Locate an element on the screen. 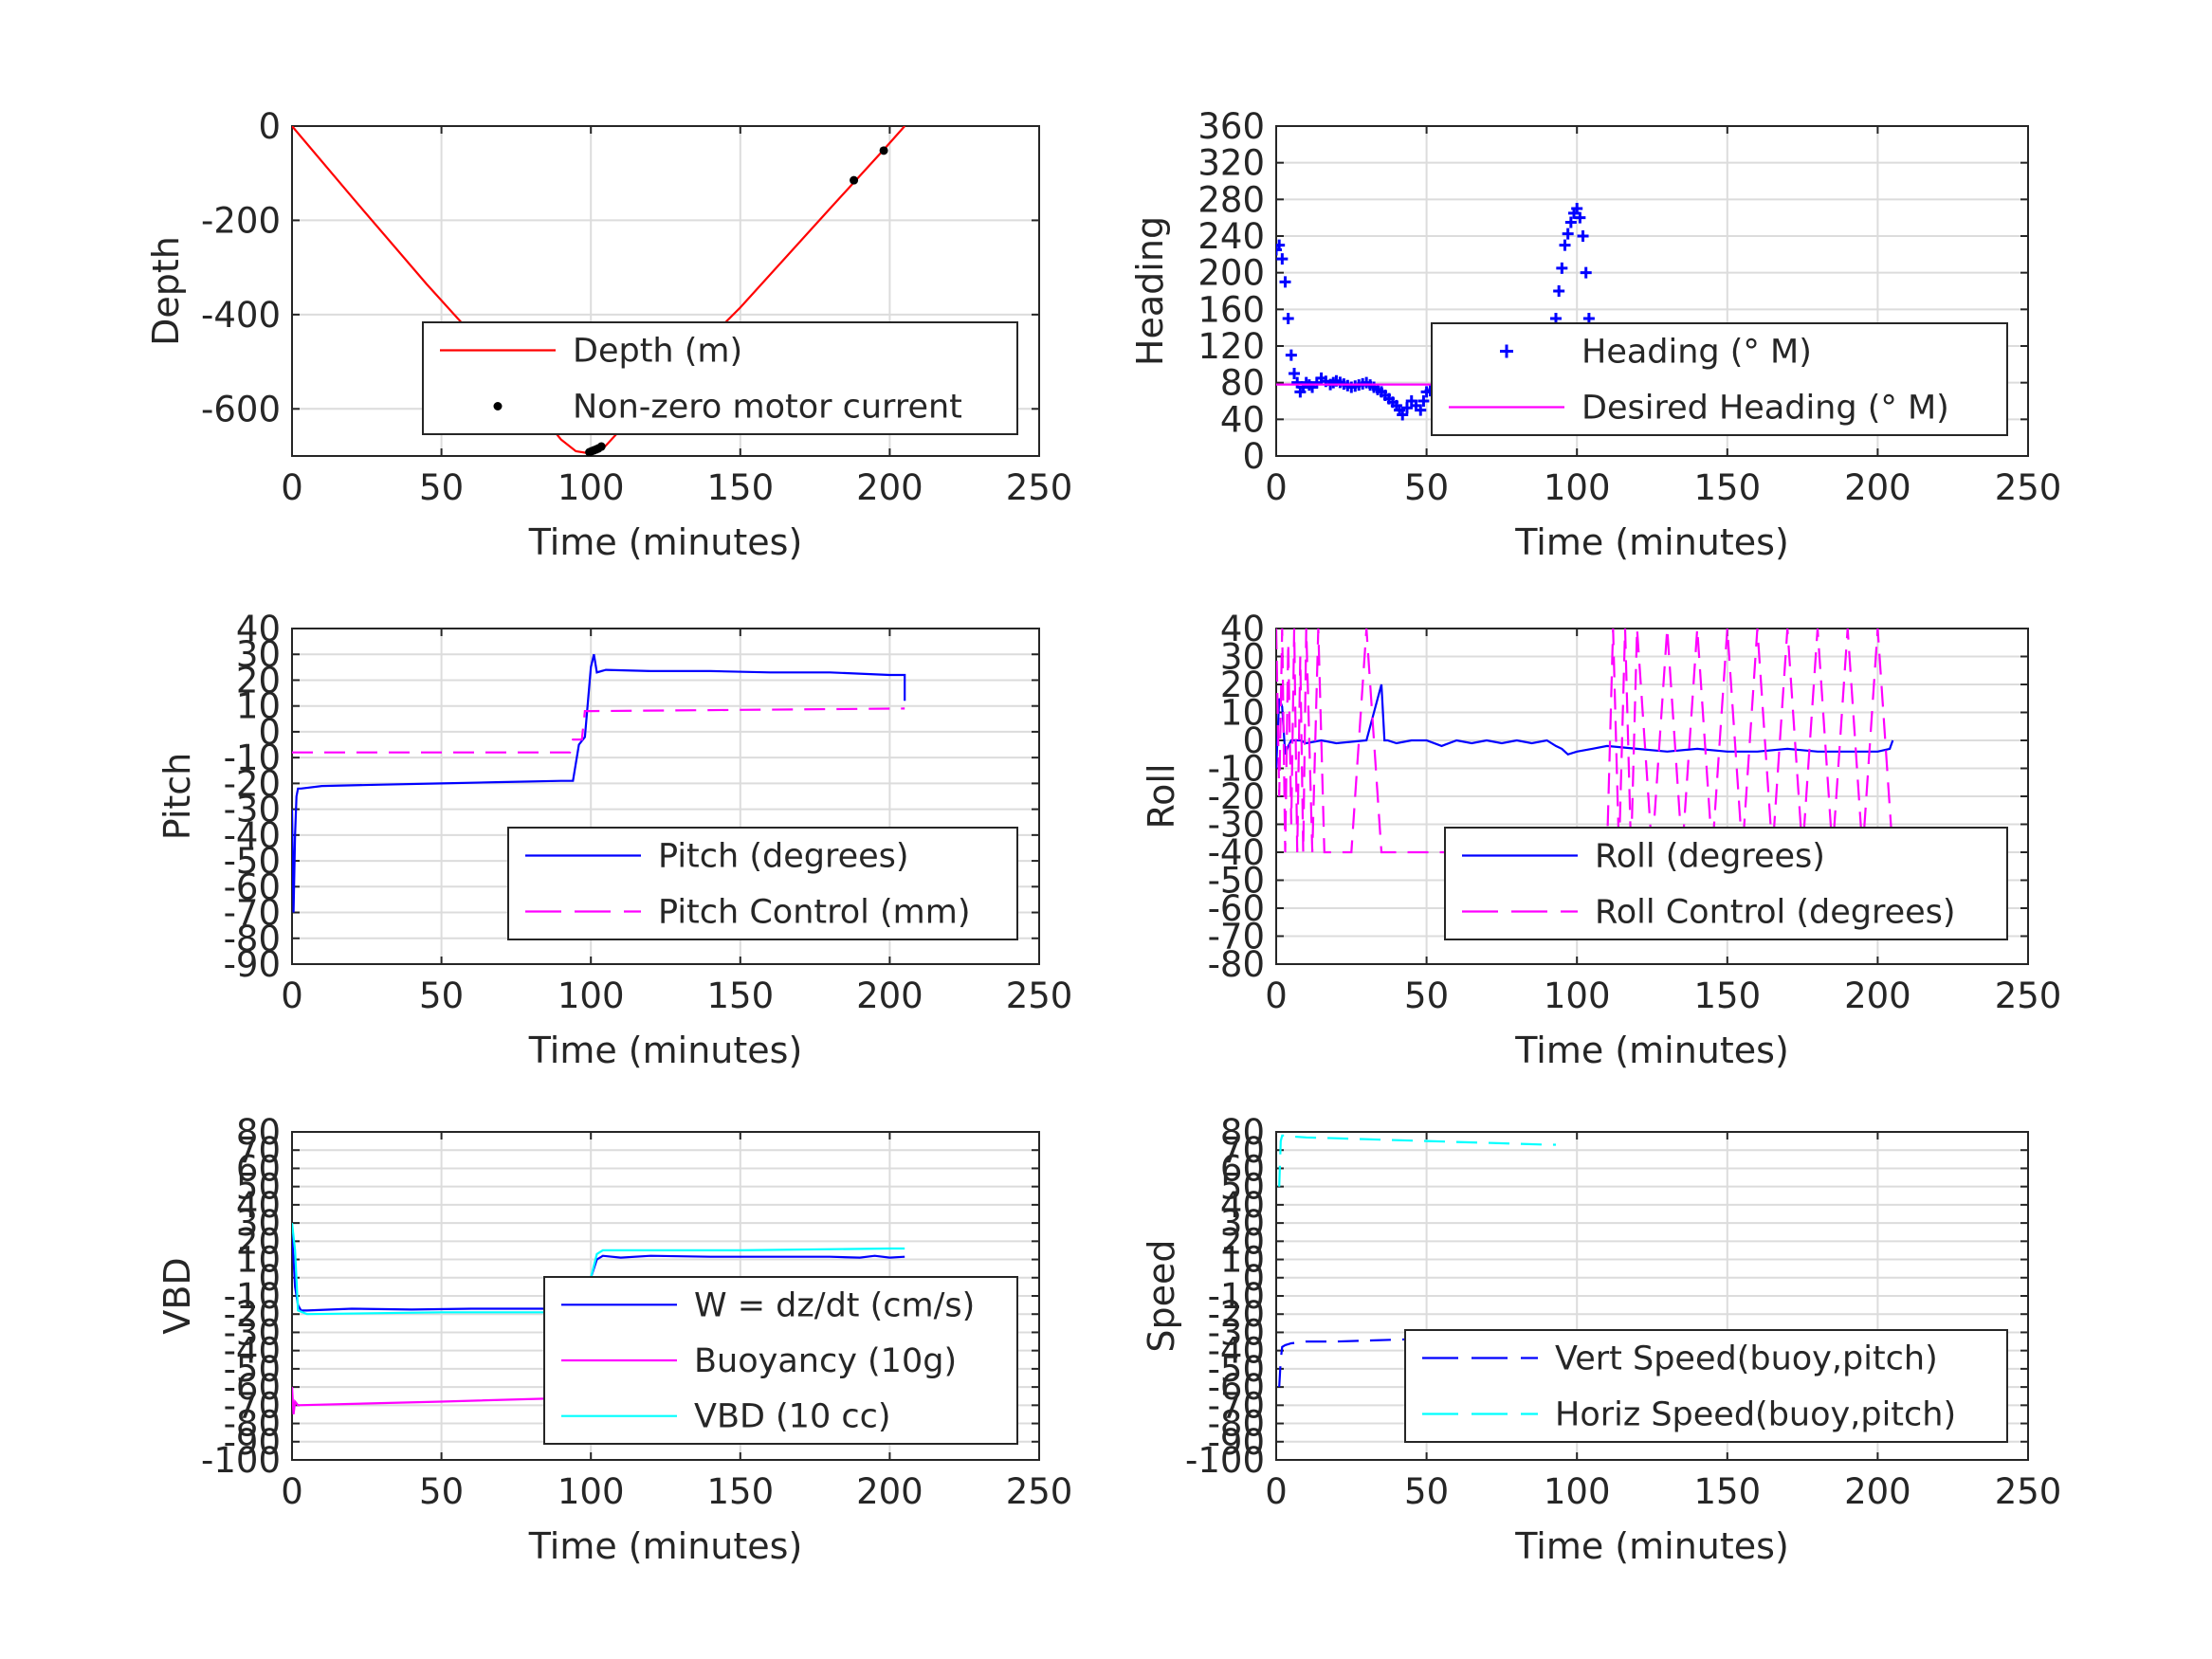  speed-ytick-label: 20 is located at coordinates (1242, 1241).